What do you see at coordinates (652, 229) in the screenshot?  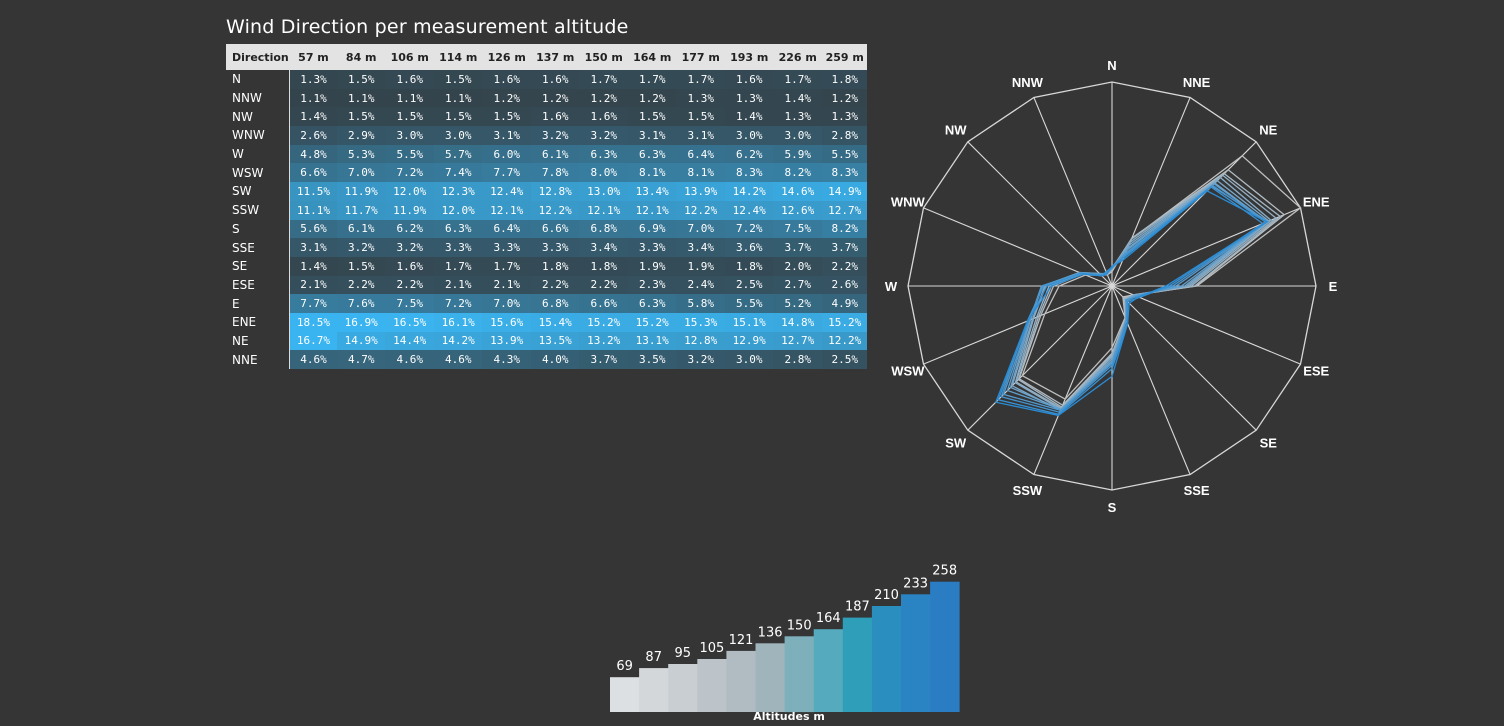 I see `percentage-cell: 6.9%` at bounding box center [652, 229].